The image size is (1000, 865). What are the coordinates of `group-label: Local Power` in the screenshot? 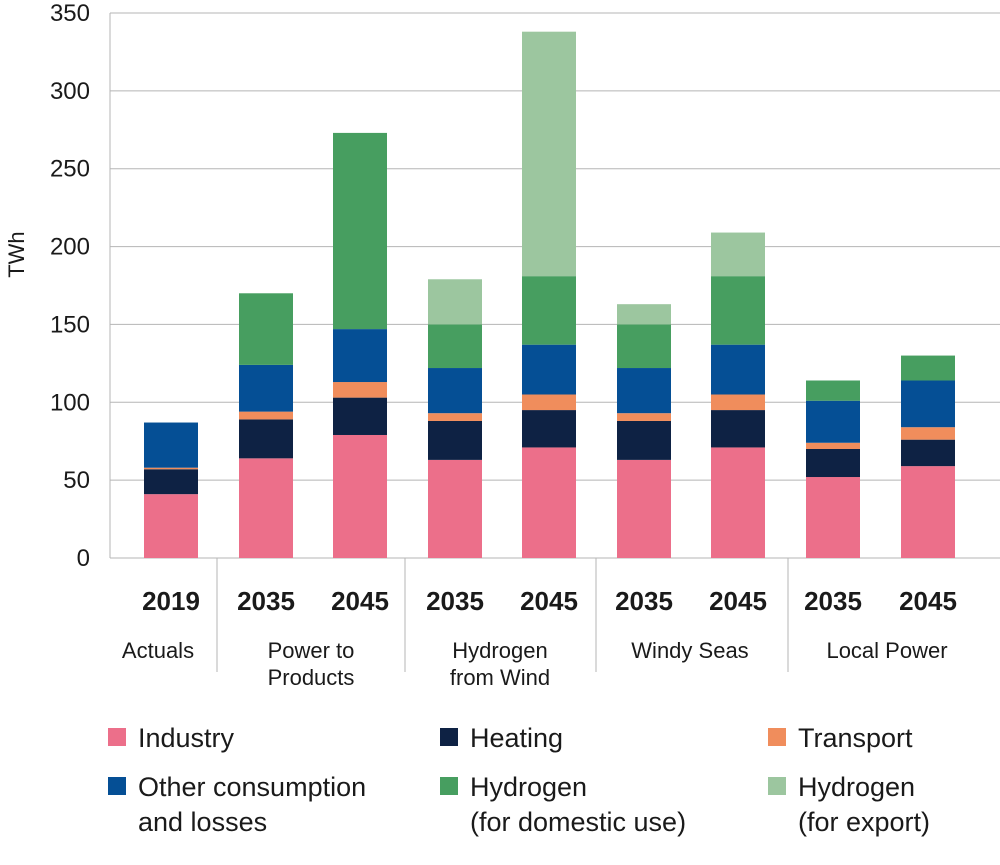 It's located at (886, 650).